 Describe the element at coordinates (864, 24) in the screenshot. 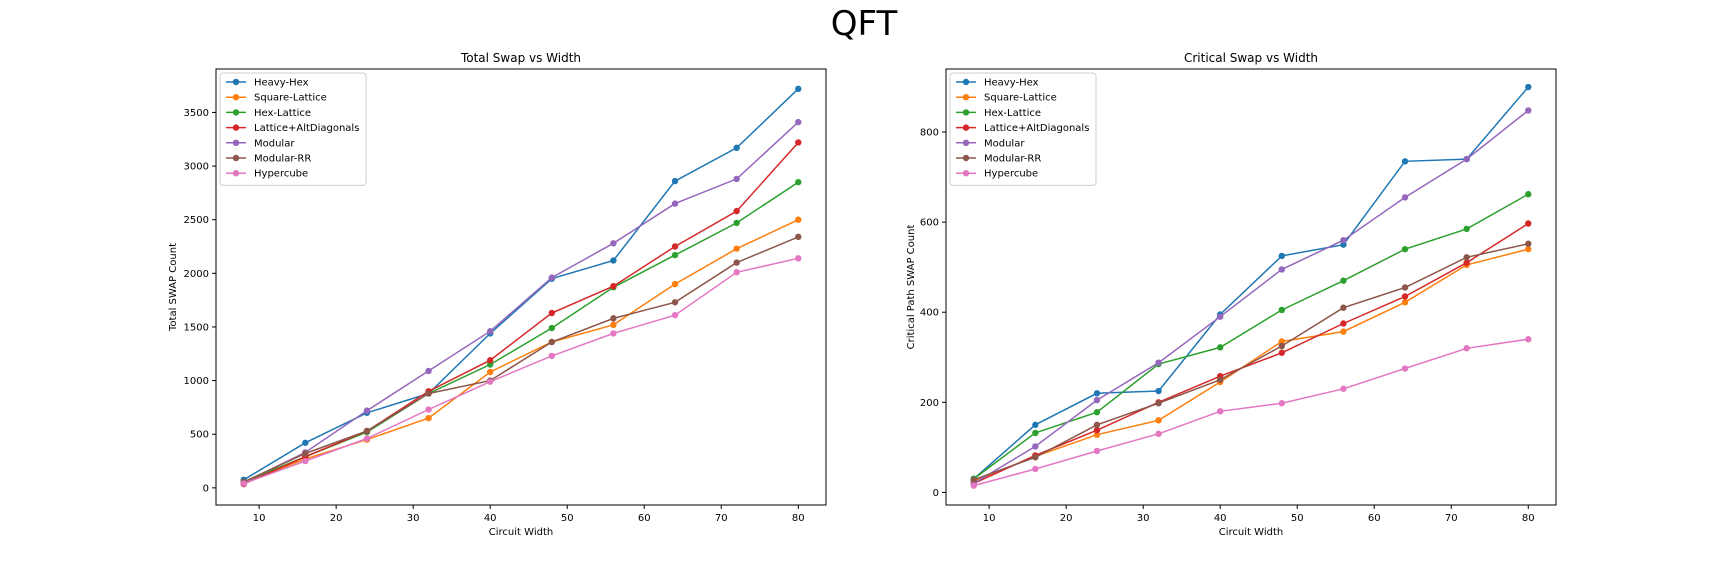

I see `figure-title: QFT` at that location.